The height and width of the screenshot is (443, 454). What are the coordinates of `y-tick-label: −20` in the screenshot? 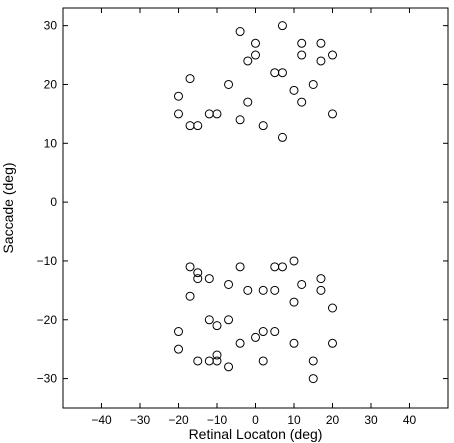 It's located at (47, 320).